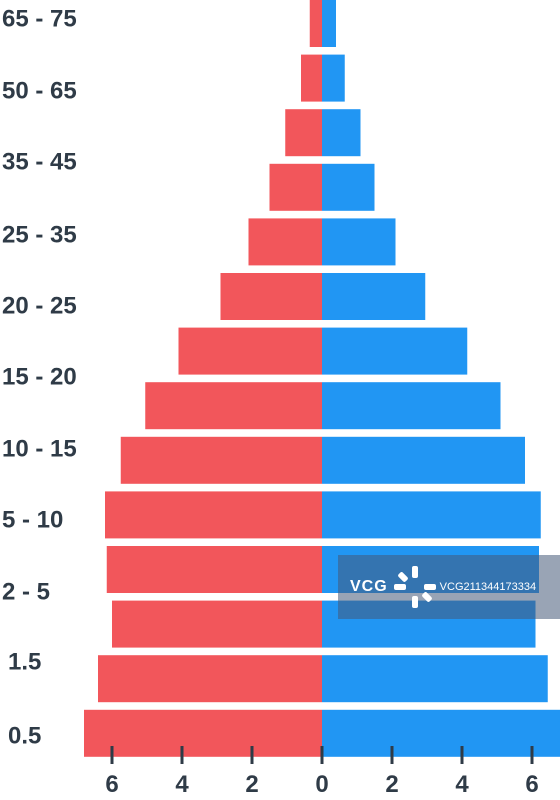 The image size is (560, 800). Describe the element at coordinates (321, 784) in the screenshot. I see `x-tick-label: 0` at that location.